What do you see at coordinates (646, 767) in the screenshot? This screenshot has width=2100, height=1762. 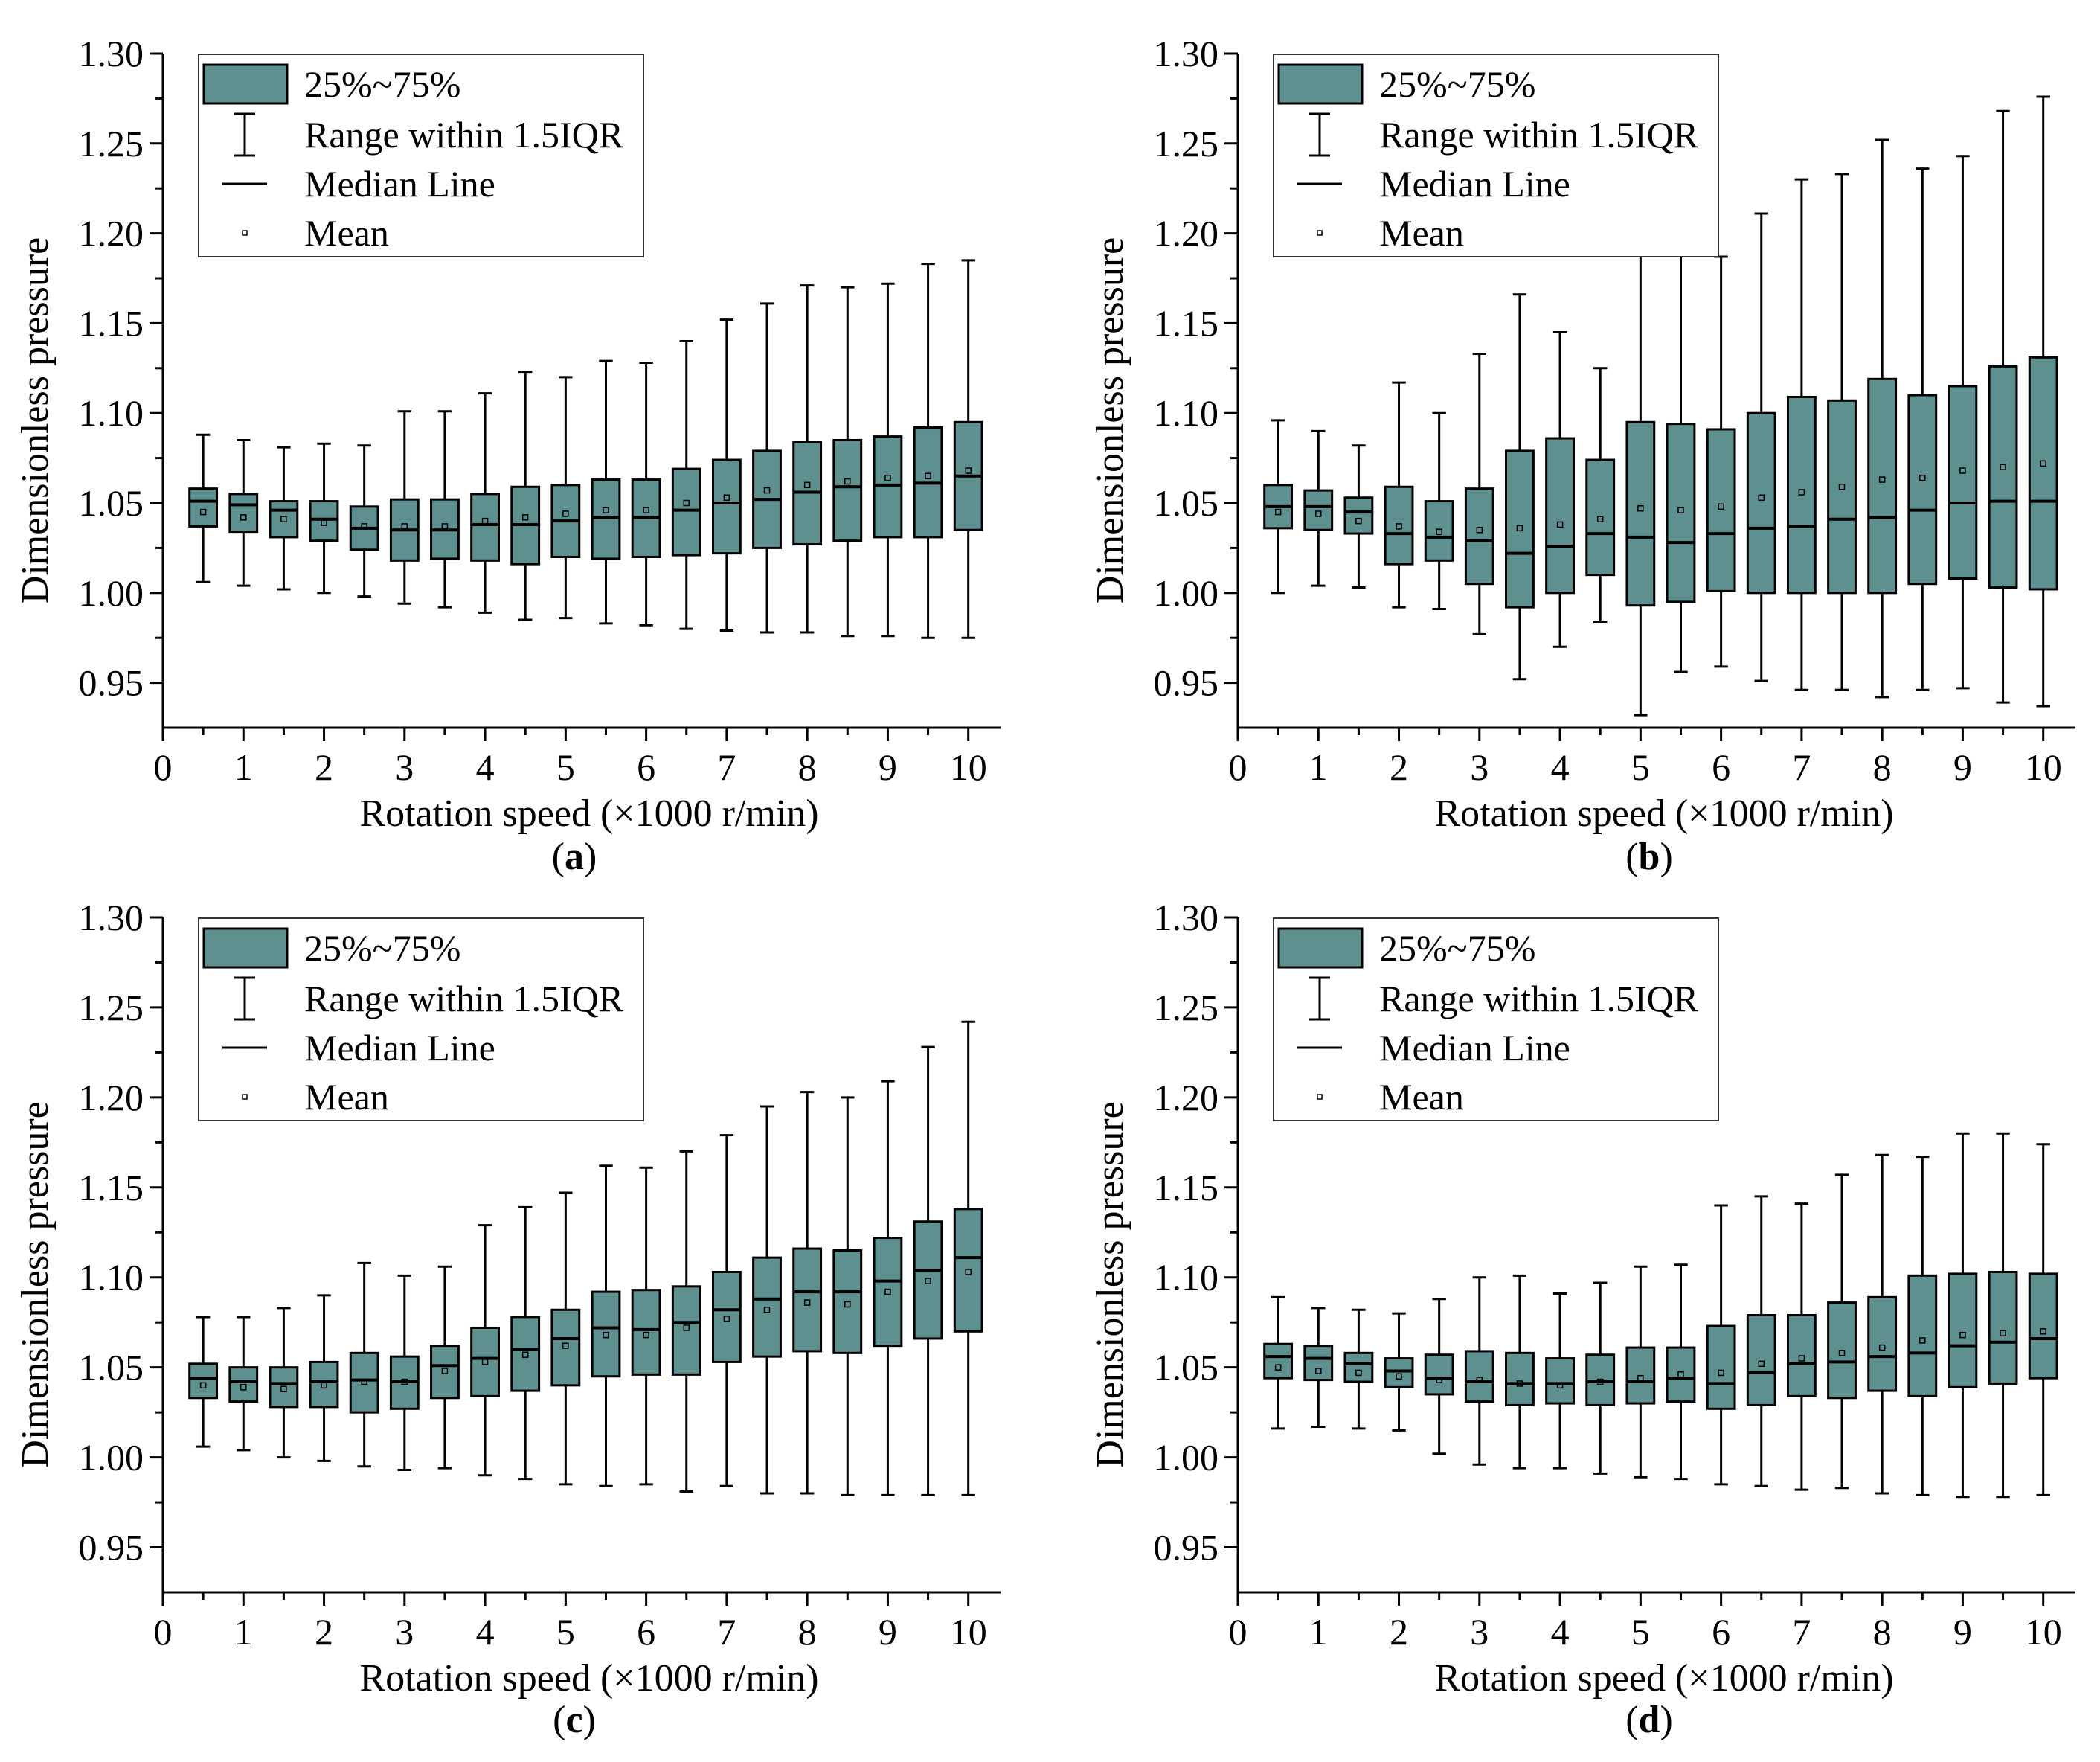 I see `x-tick-label: 6` at bounding box center [646, 767].